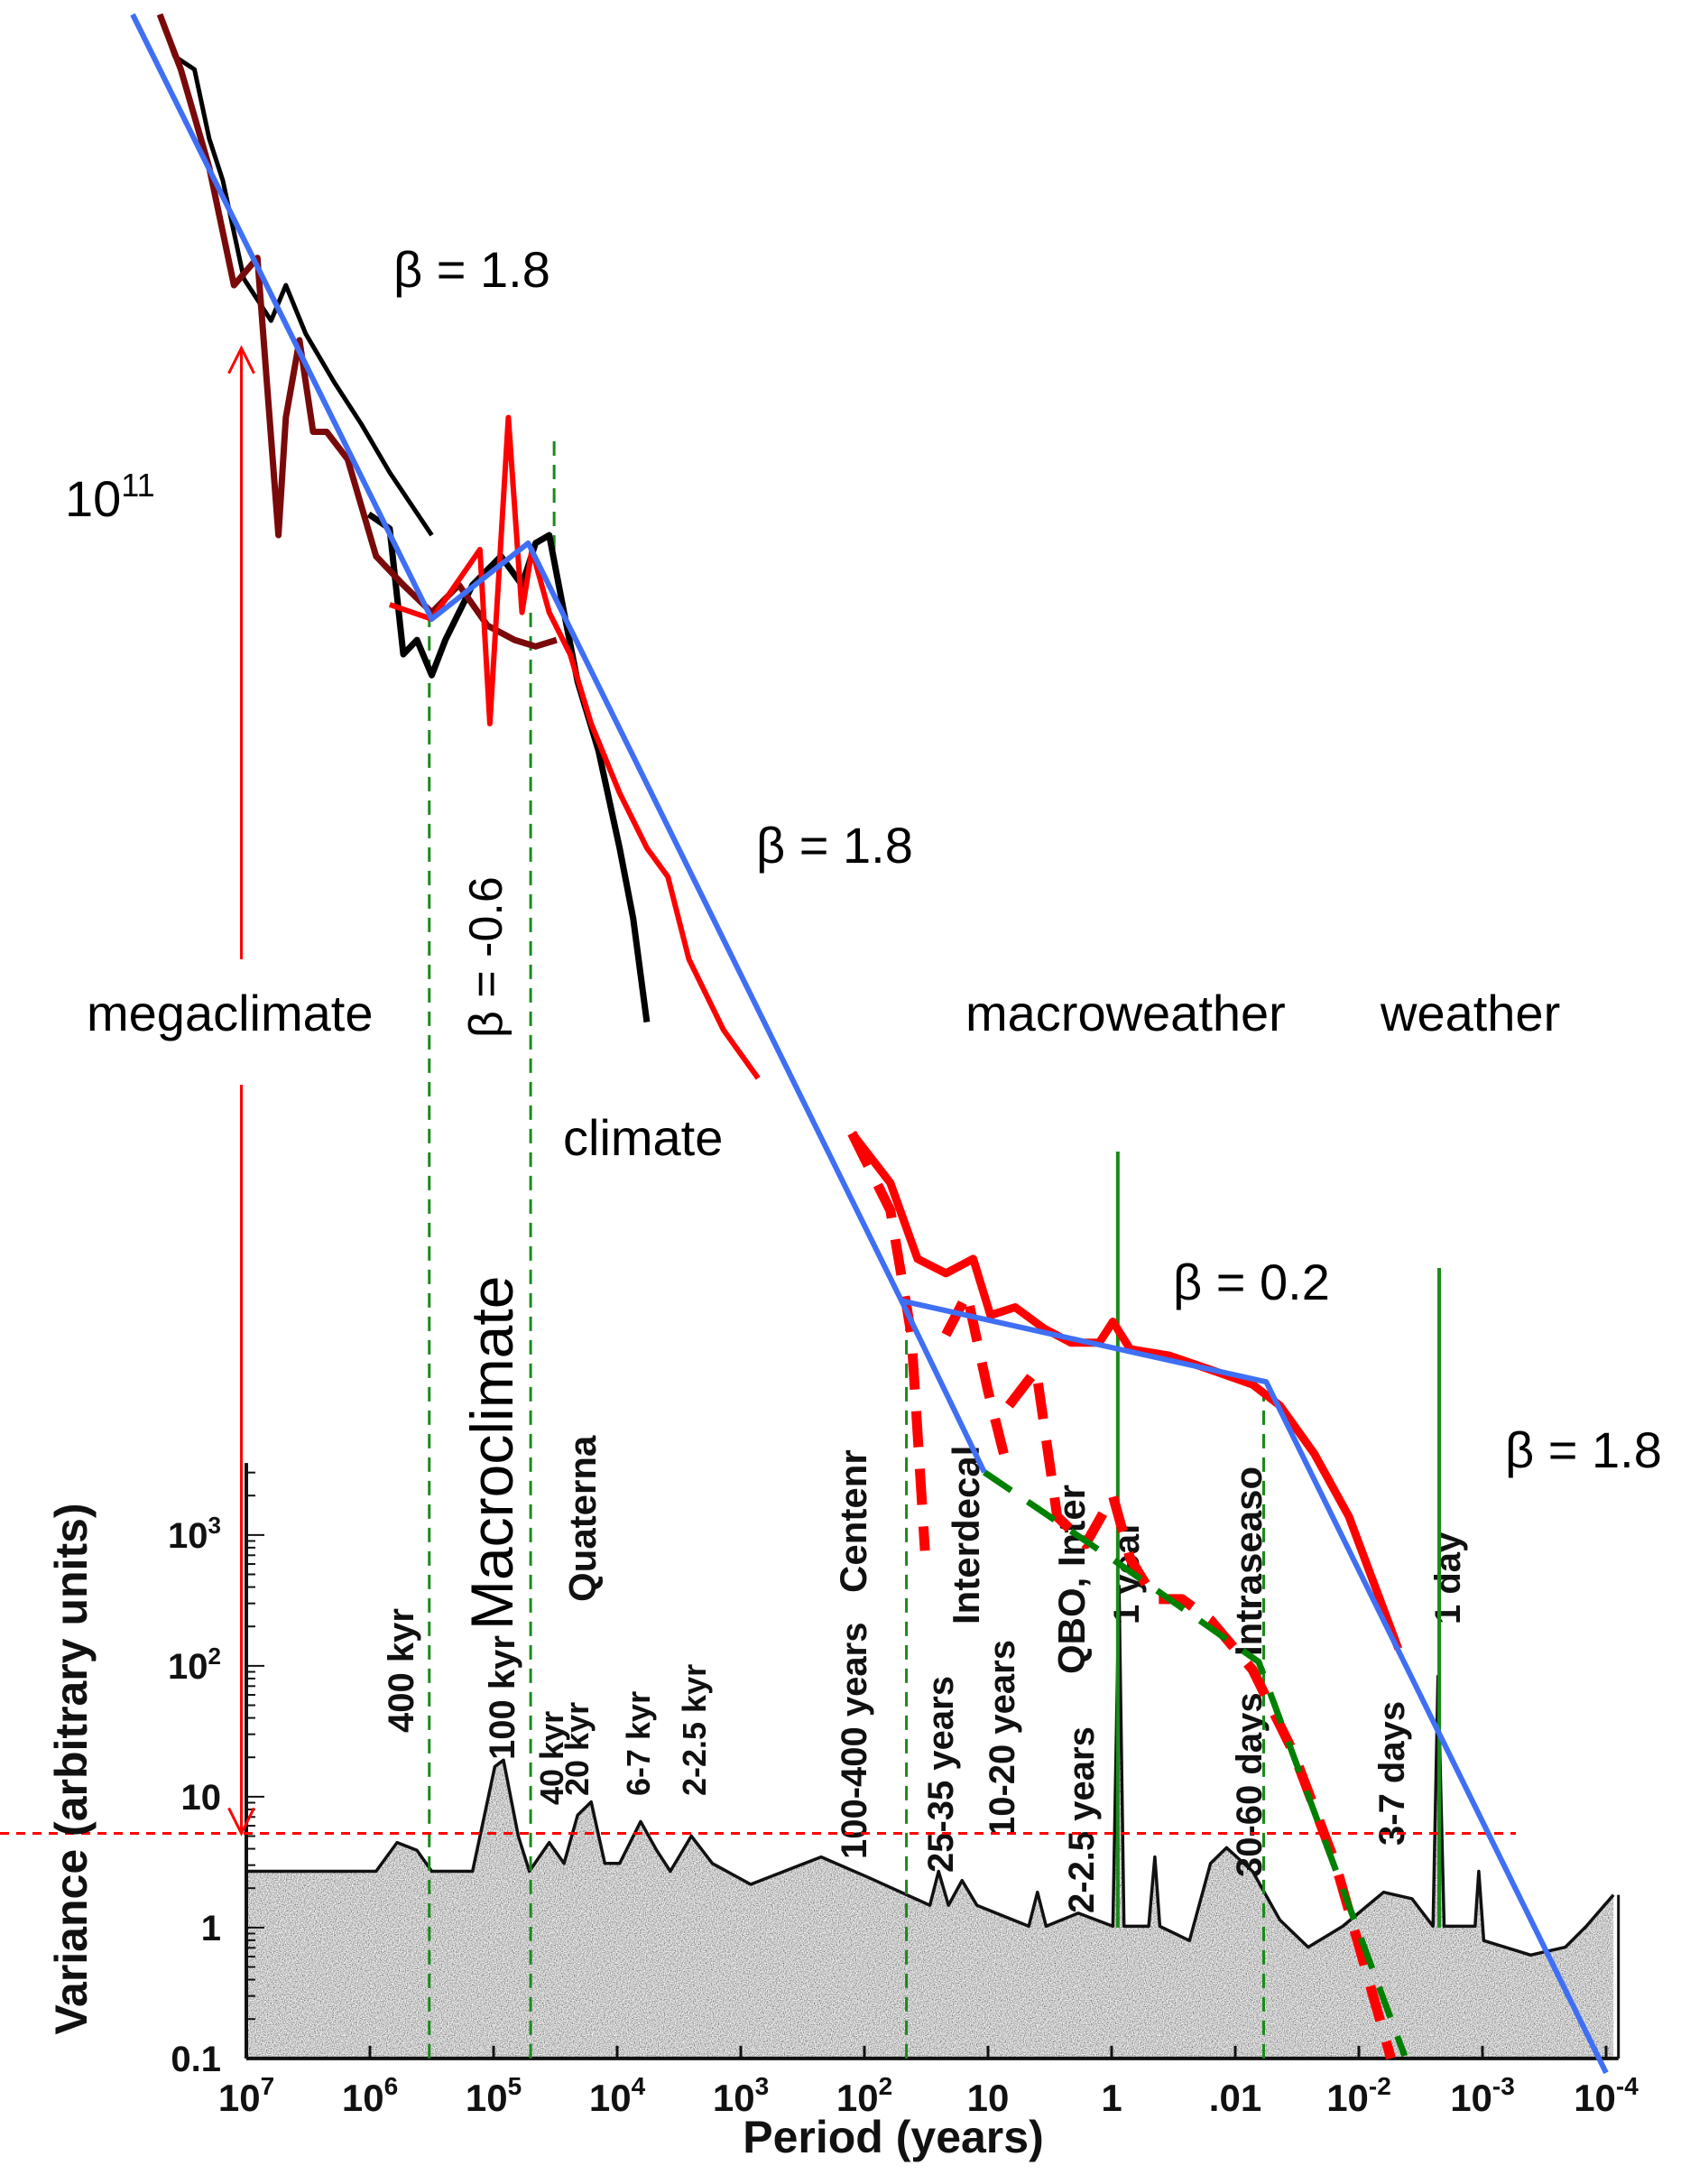 The height and width of the screenshot is (2184, 1690). Describe the element at coordinates (1448, 1578) in the screenshot. I see `label-1-day: 1 day` at that location.